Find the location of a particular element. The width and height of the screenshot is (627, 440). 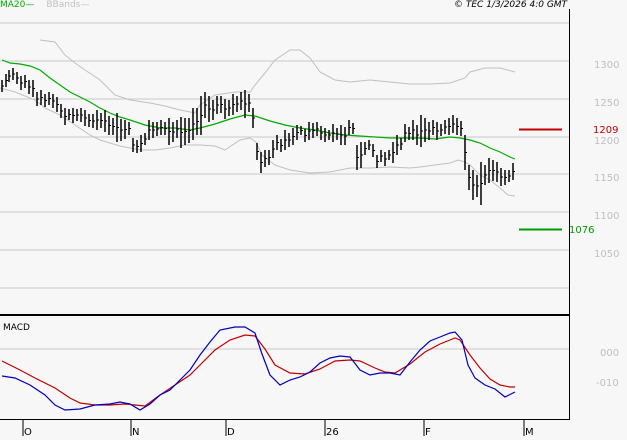

chart-legend: MA20— BBands— is located at coordinates (44, 5).